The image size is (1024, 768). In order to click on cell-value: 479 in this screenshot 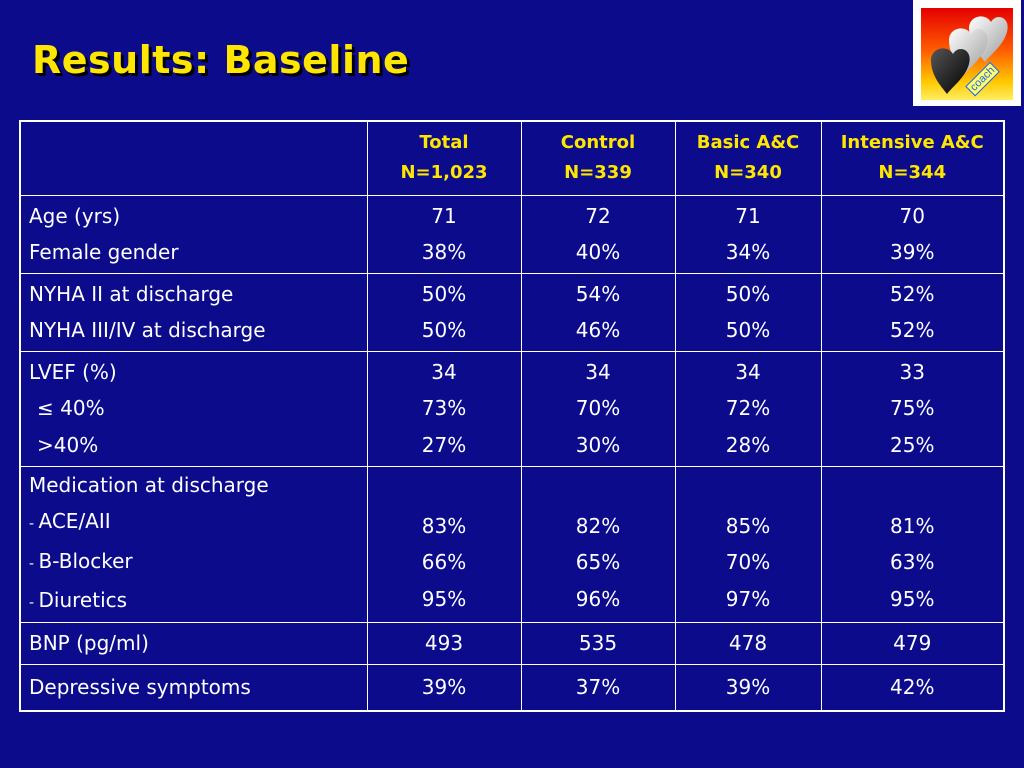, I will do `click(912, 642)`.